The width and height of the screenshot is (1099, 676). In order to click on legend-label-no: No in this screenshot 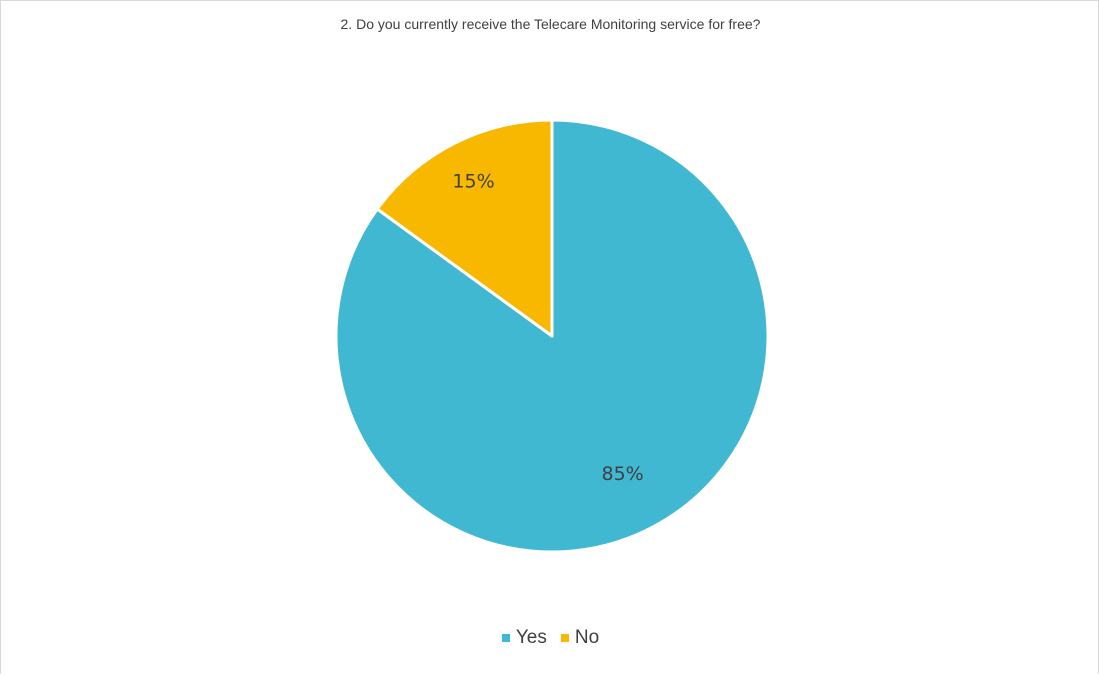, I will do `click(587, 637)`.